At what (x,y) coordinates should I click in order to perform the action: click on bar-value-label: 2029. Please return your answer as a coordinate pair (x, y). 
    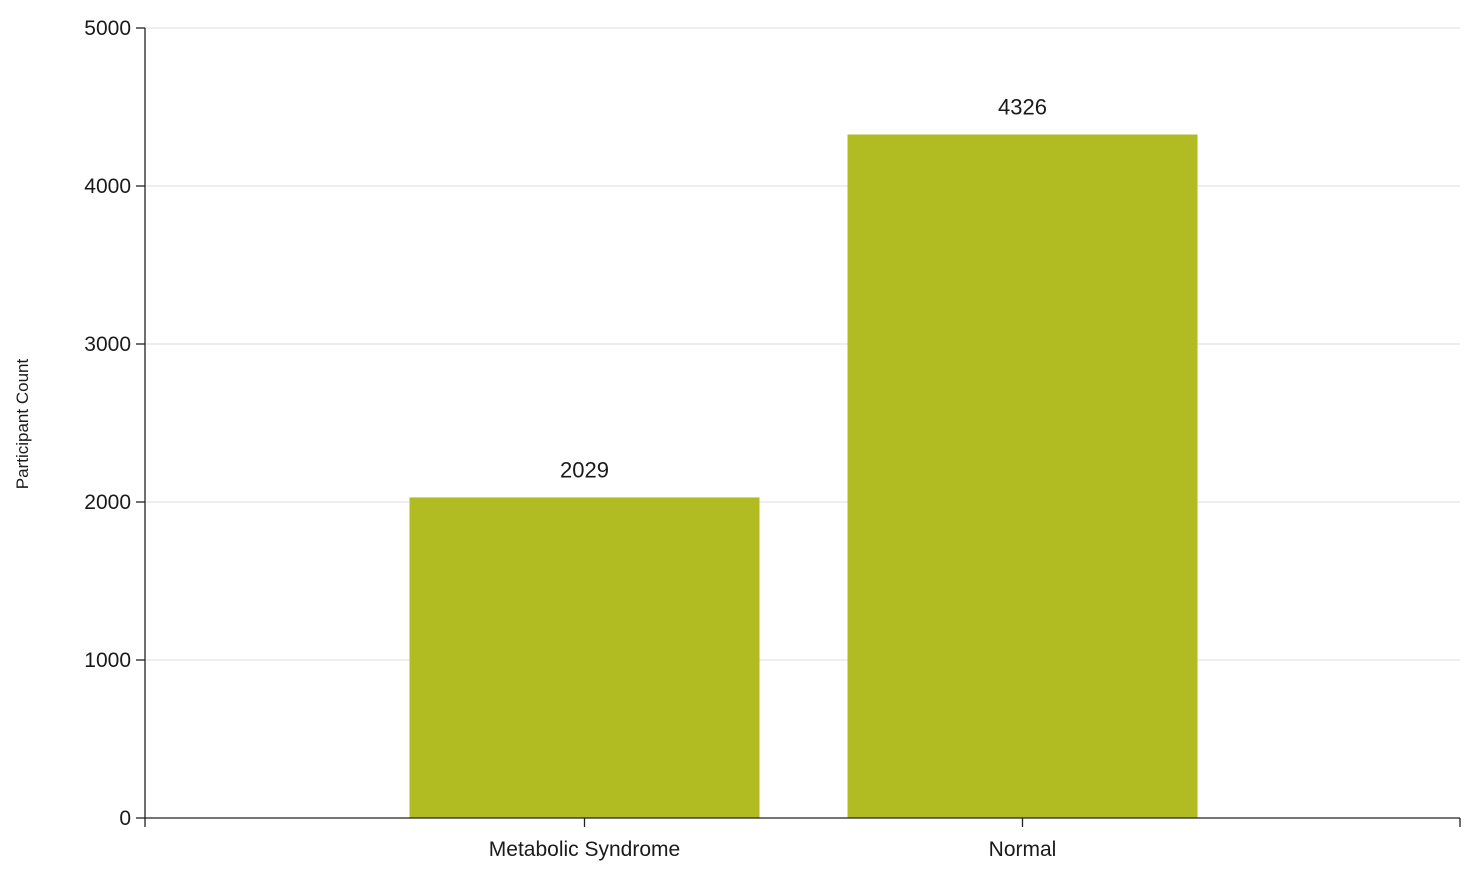
    Looking at the image, I should click on (584, 469).